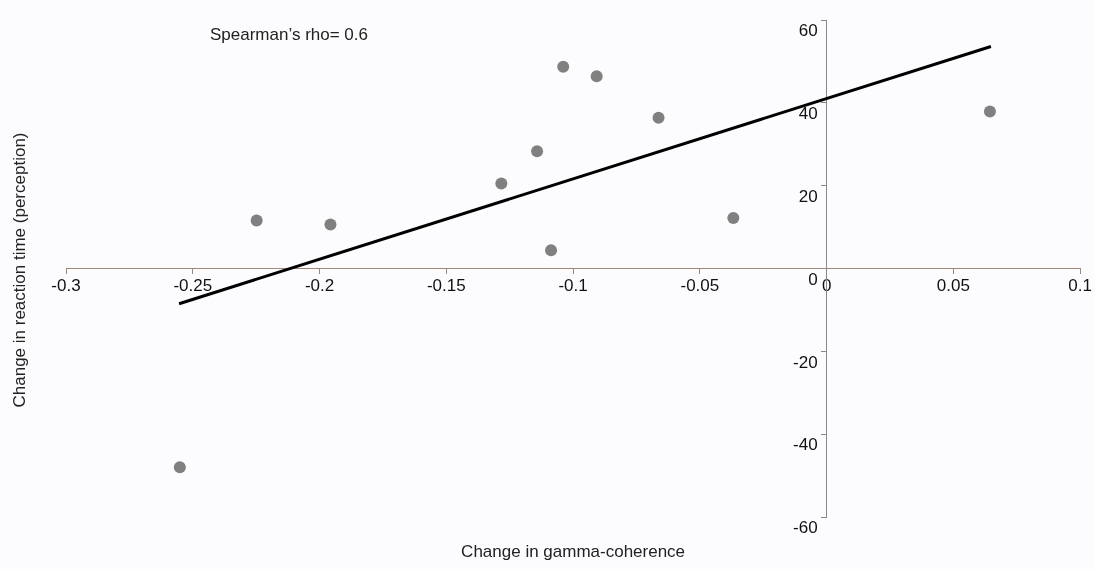 This screenshot has height=569, width=1095. I want to click on x-tick-label: -0.2, so click(319, 286).